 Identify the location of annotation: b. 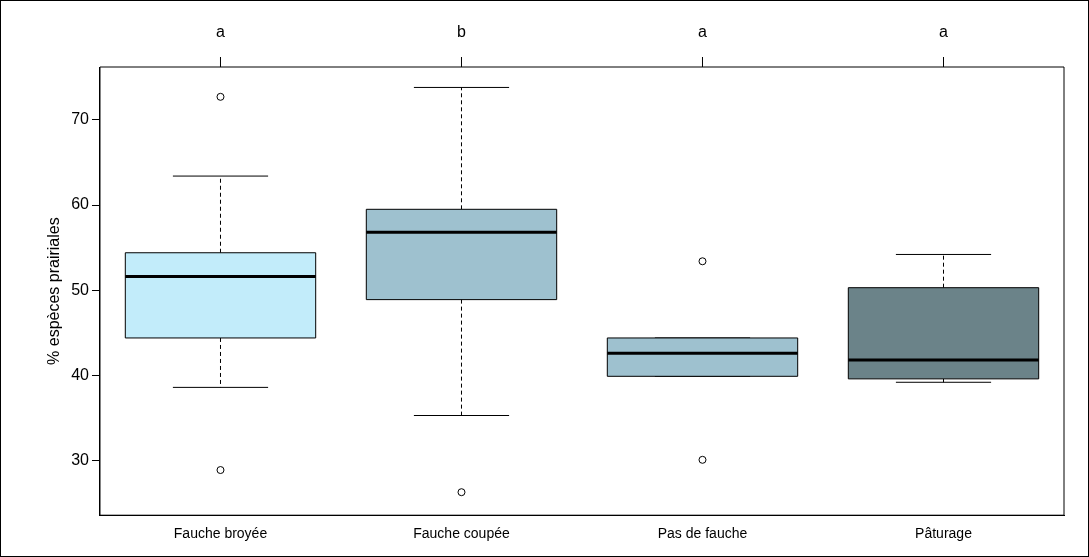
(462, 32).